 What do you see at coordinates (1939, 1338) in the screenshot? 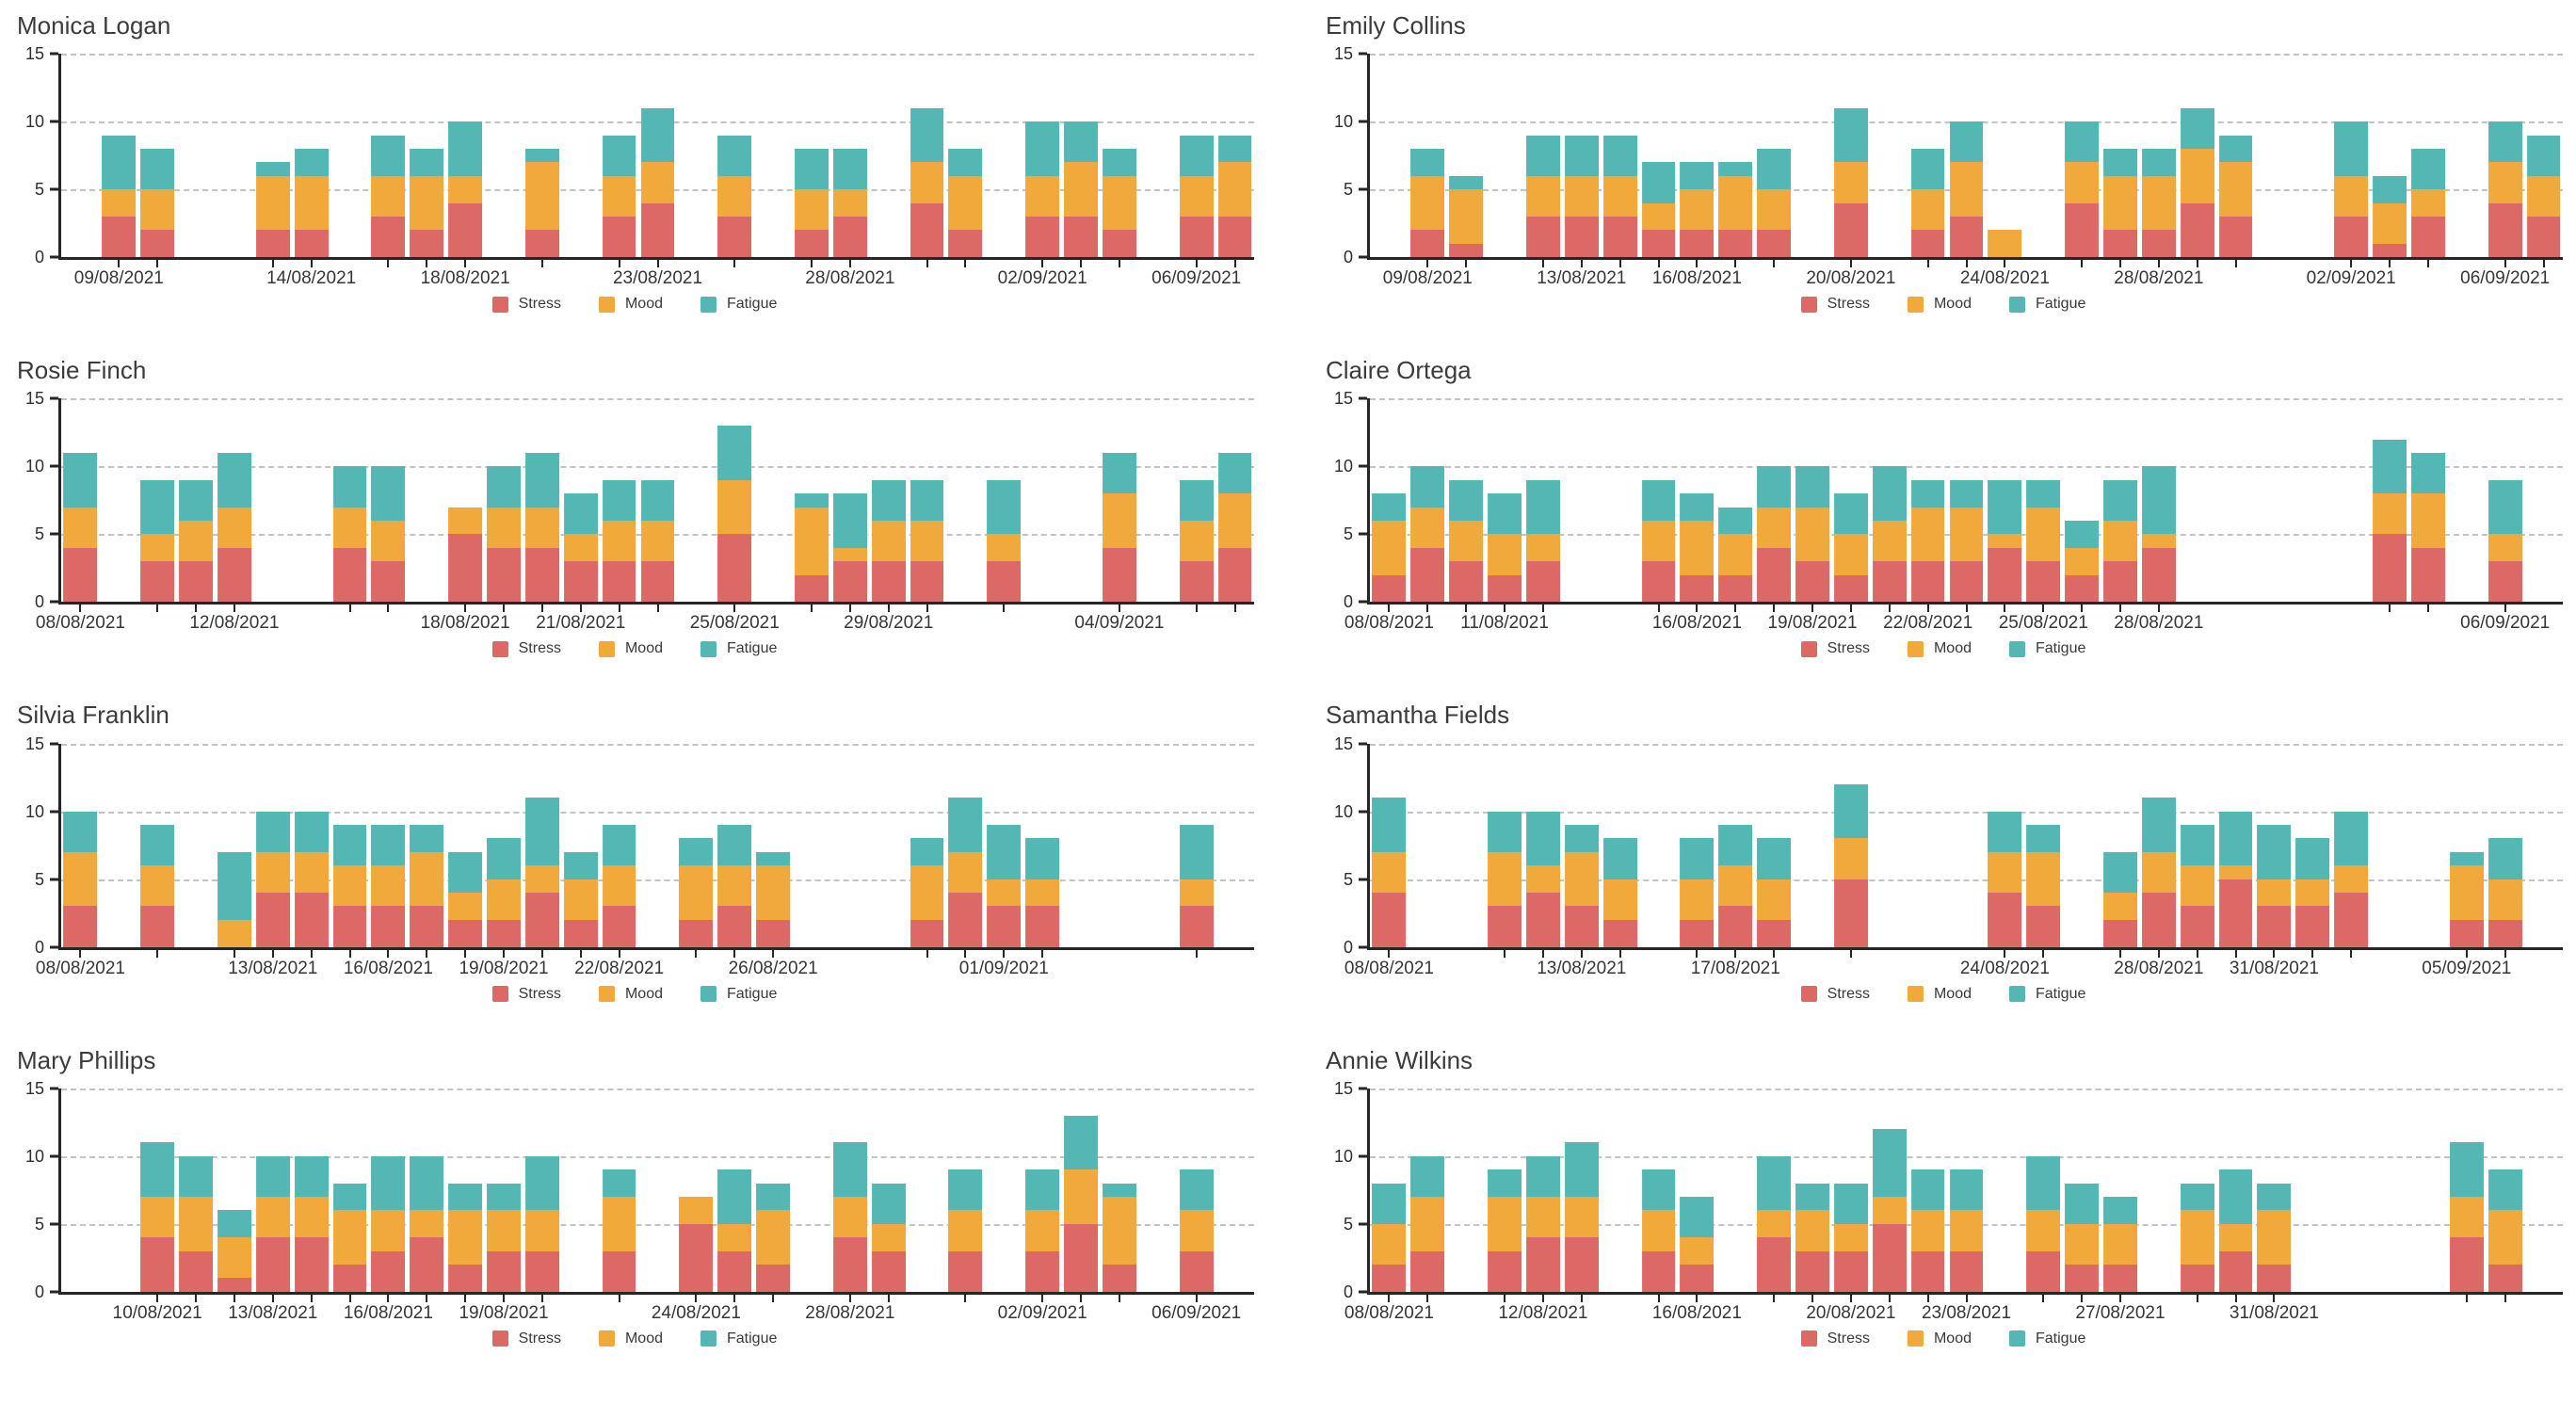
I see `legend-item-mood: Mood` at bounding box center [1939, 1338].